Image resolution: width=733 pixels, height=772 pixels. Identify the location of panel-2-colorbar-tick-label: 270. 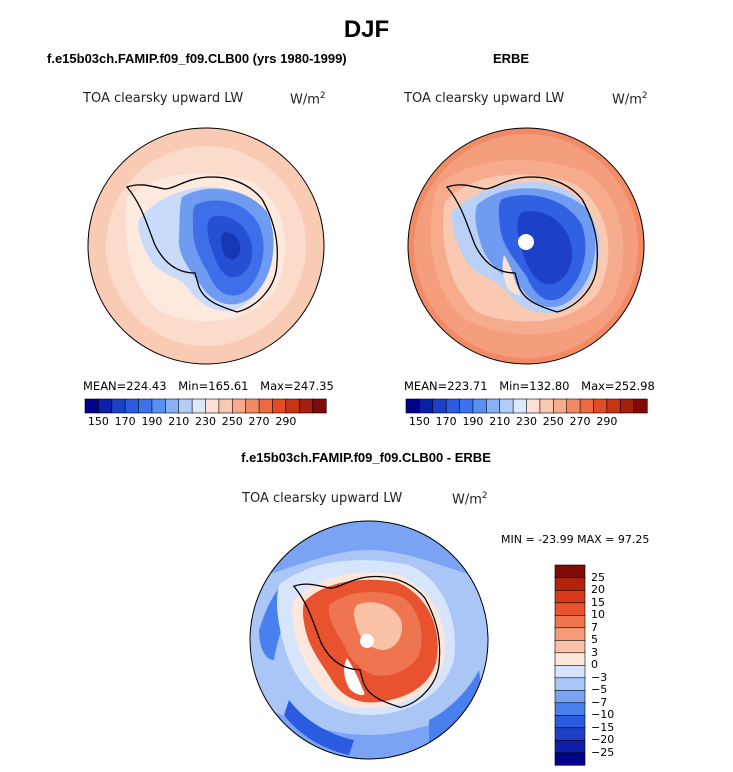
(580, 421).